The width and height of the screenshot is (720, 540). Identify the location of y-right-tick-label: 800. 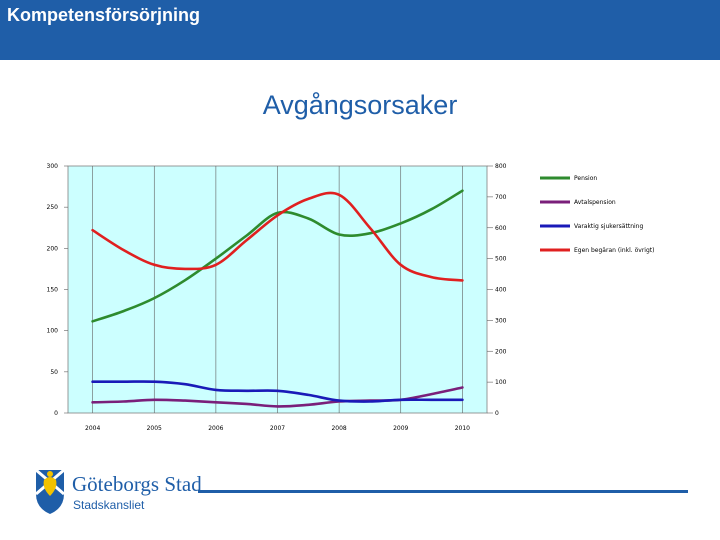
(501, 166).